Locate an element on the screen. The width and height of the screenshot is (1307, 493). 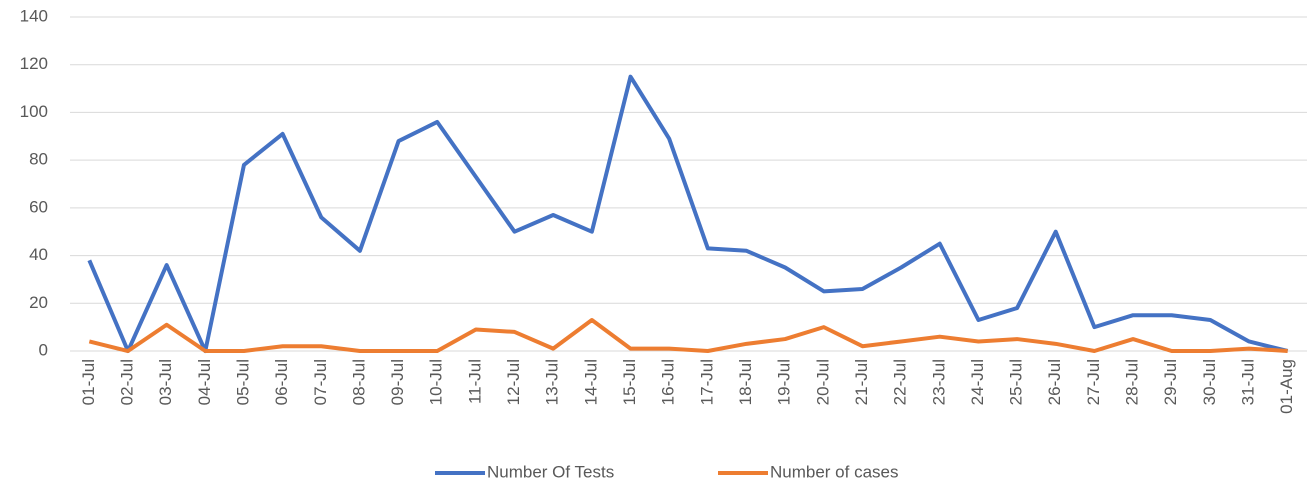
x-tick-label: 23-Jul is located at coordinates (938, 382).